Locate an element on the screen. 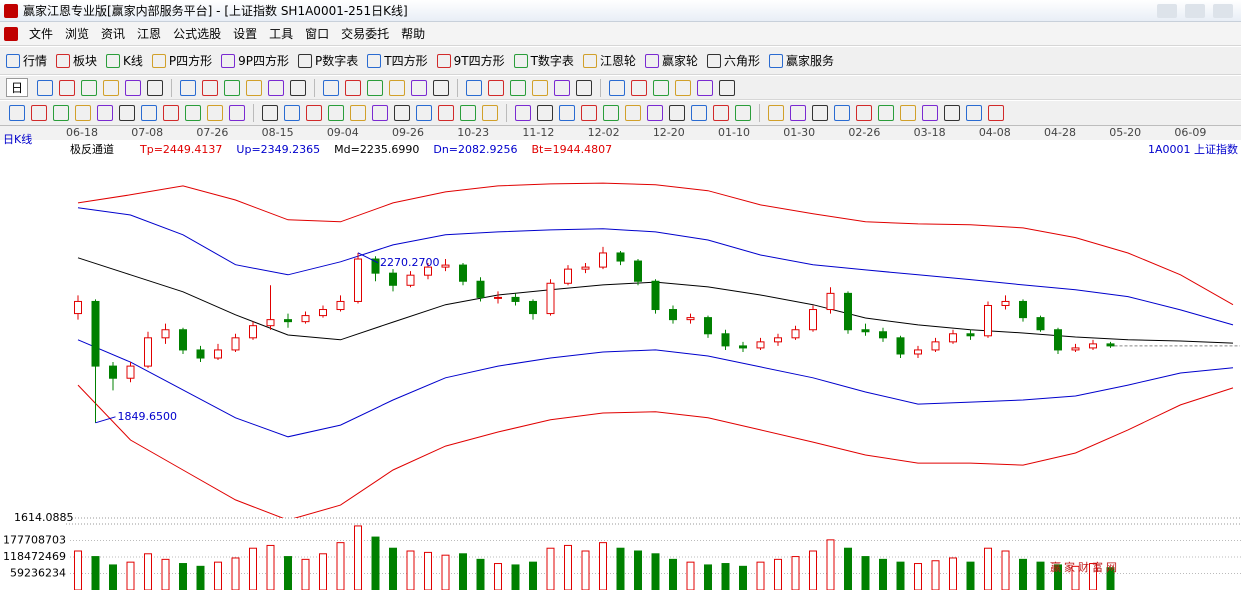 The width and height of the screenshot is (1241, 590). menu-item: 交易委托 is located at coordinates (365, 34).